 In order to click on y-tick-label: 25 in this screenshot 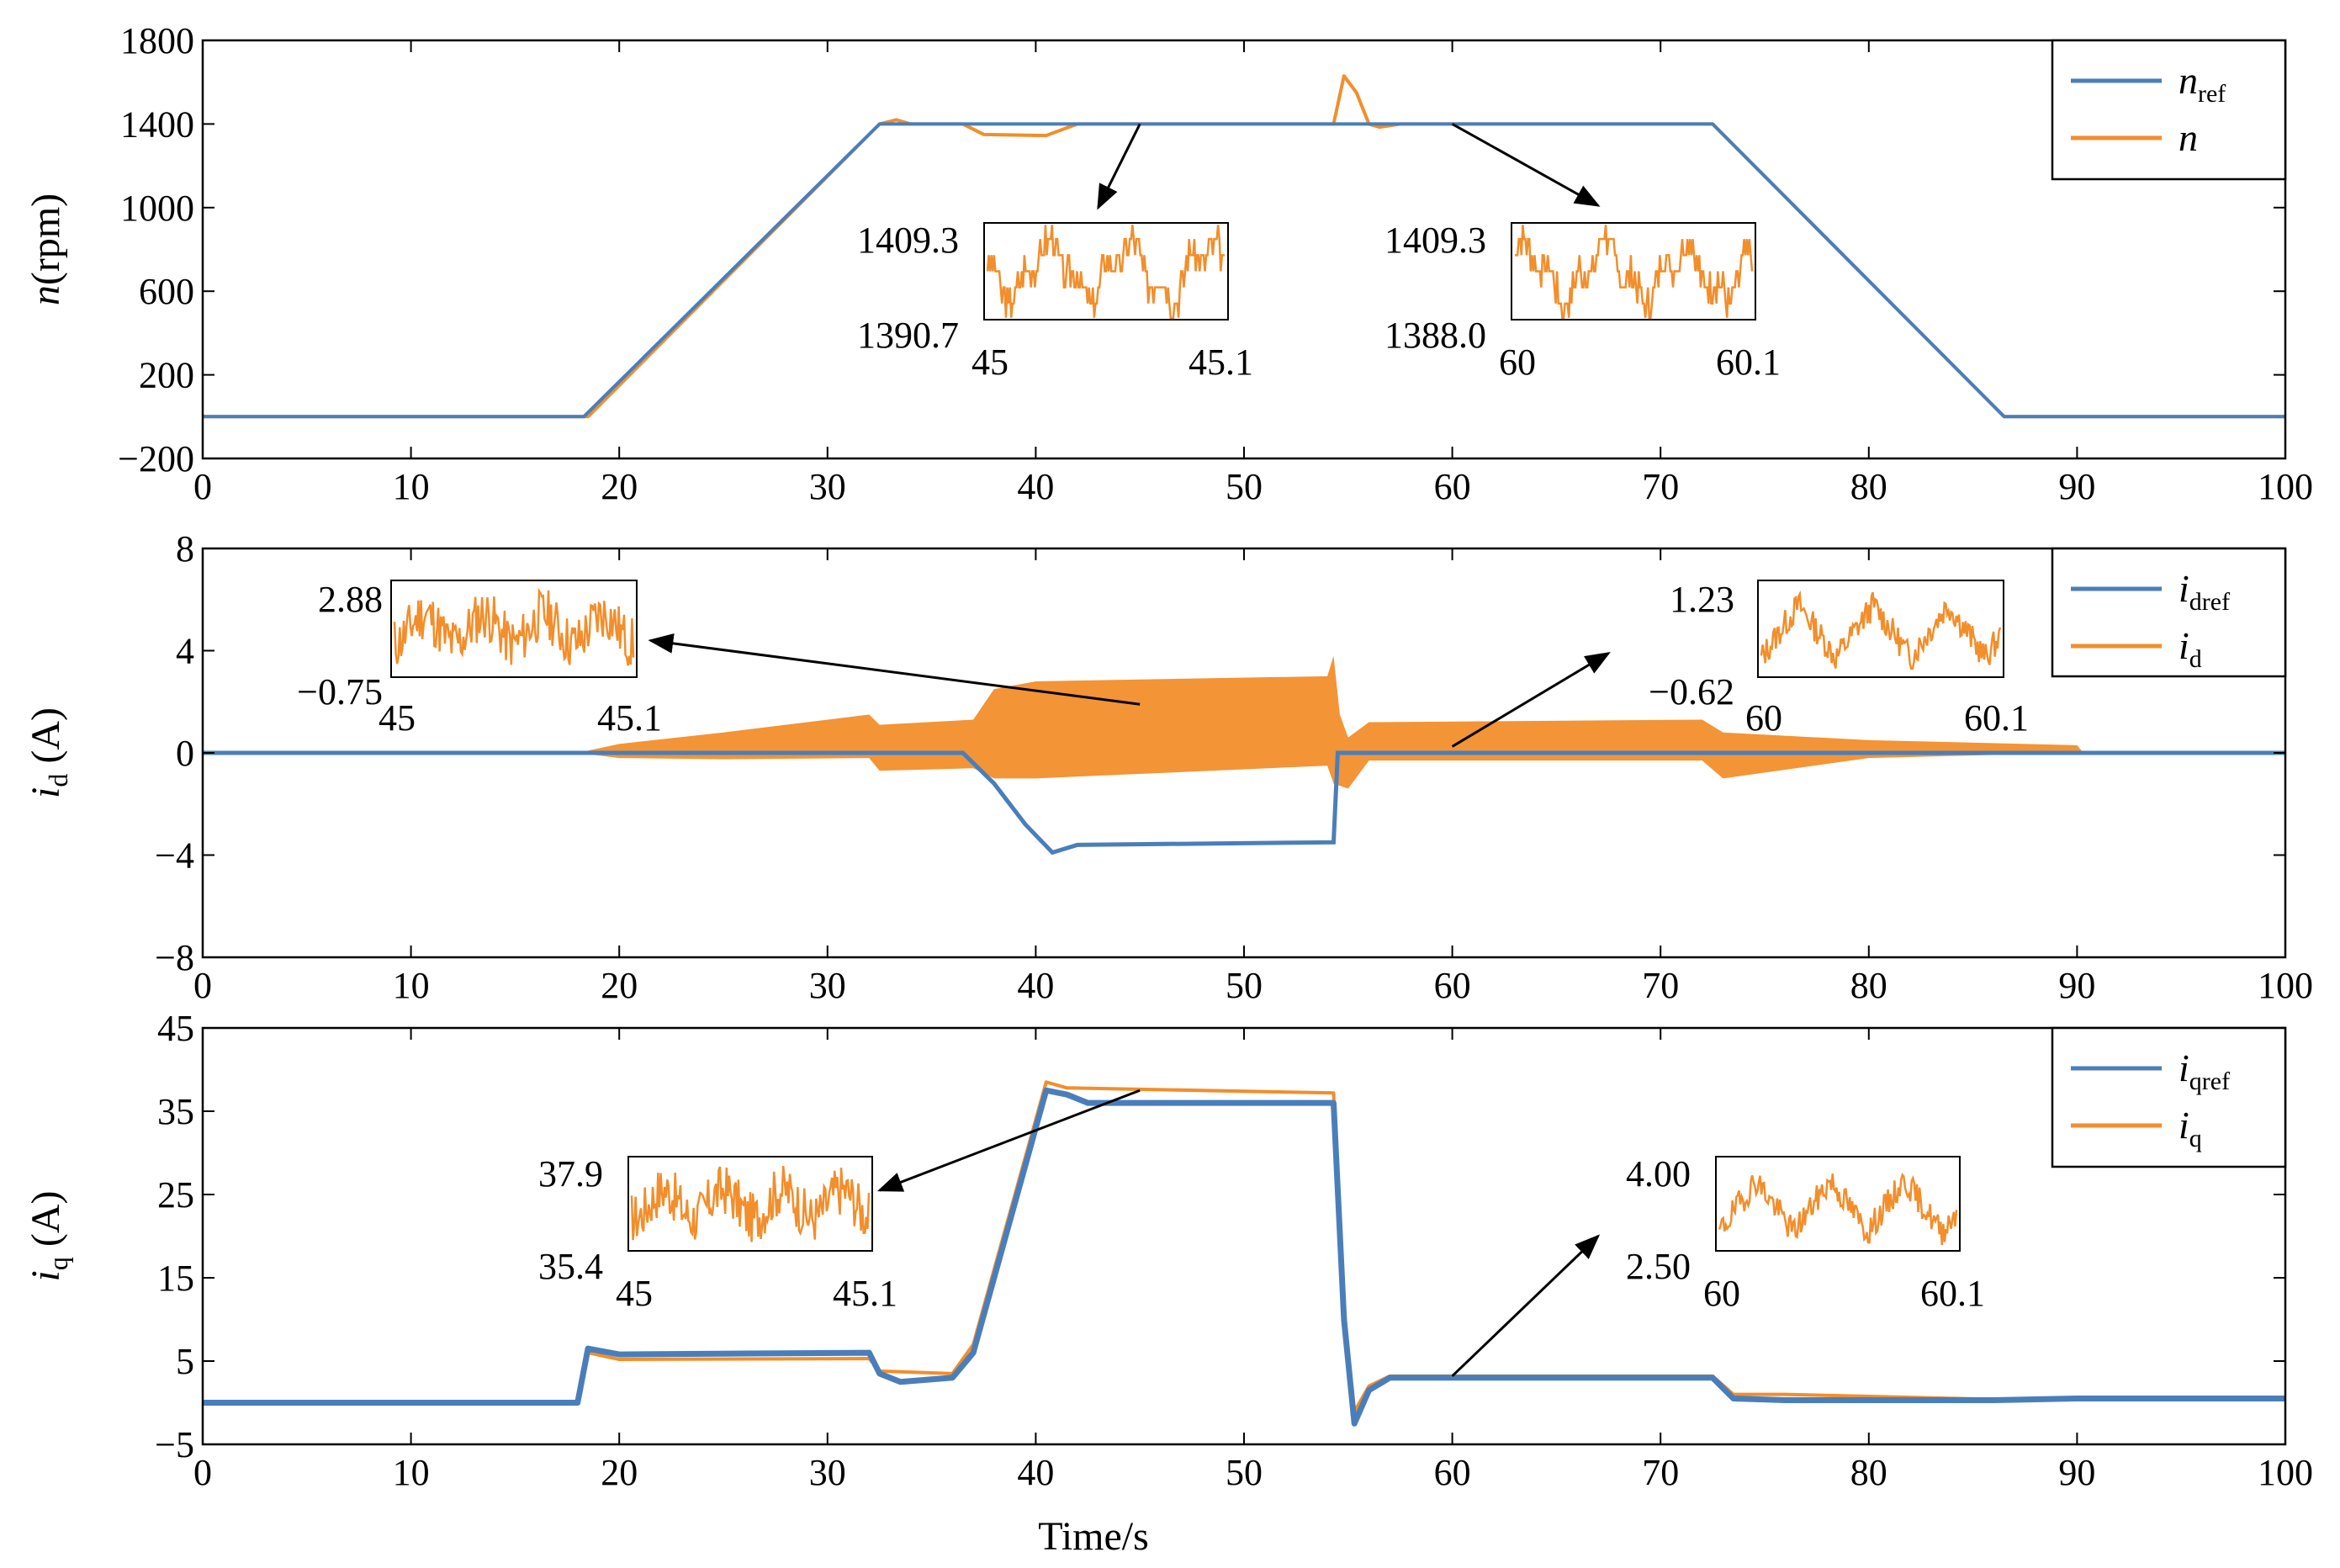, I will do `click(175, 1195)`.